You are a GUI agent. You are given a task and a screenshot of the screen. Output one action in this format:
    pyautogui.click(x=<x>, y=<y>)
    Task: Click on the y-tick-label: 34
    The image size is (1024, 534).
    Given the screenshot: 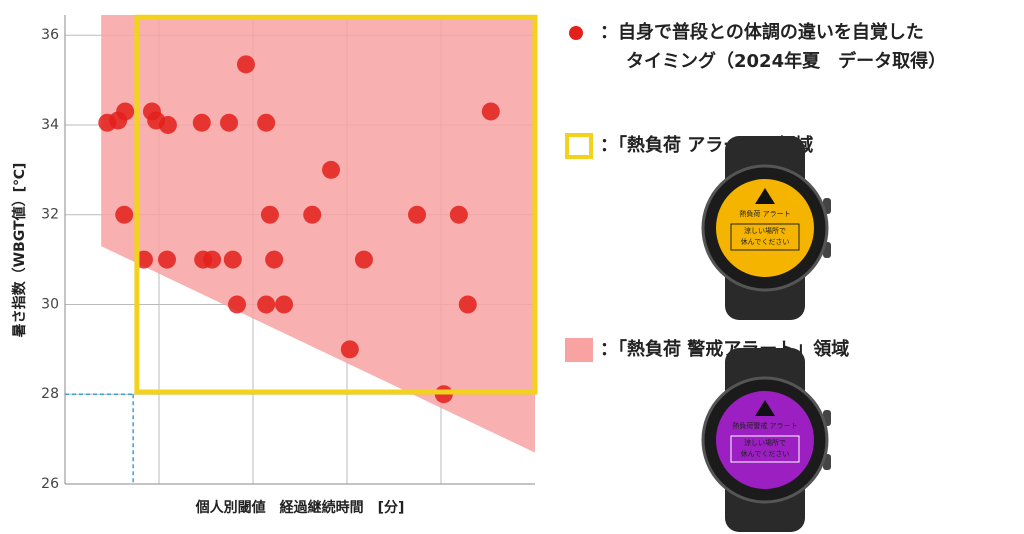 What is the action you would take?
    pyautogui.click(x=50, y=125)
    